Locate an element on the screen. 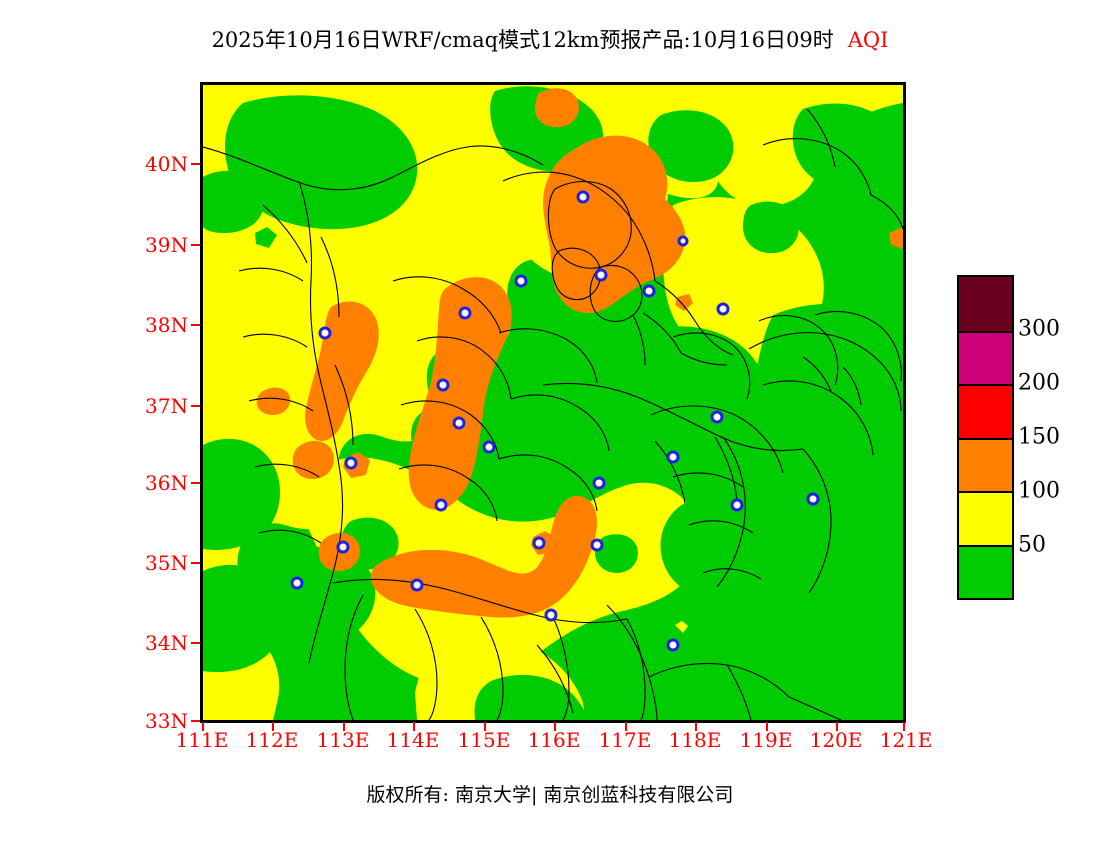 This screenshot has height=850, width=1100. x-tick-label-116e: 116E is located at coordinates (554, 740).